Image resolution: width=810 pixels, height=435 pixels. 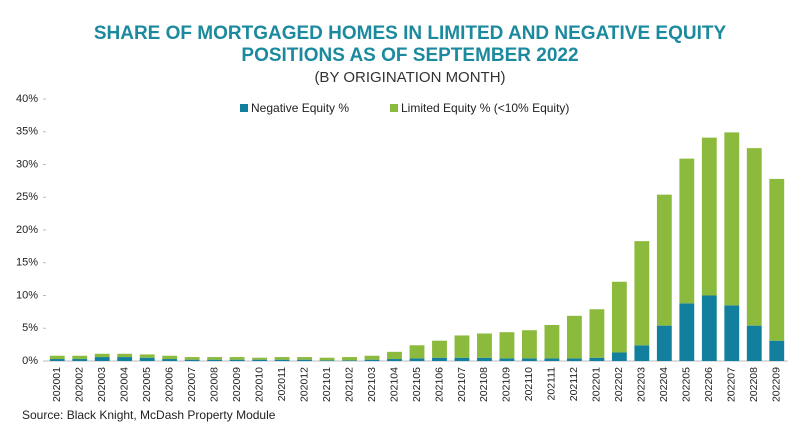 I want to click on x-tick-label: 202206, so click(x=709, y=384).